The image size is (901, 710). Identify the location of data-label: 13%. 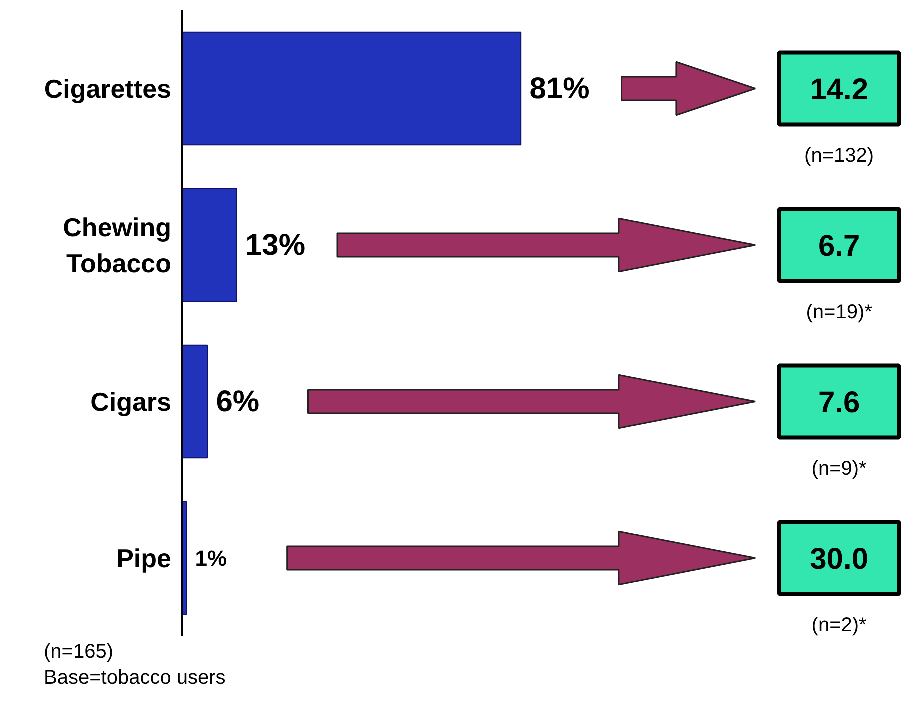
(275, 245).